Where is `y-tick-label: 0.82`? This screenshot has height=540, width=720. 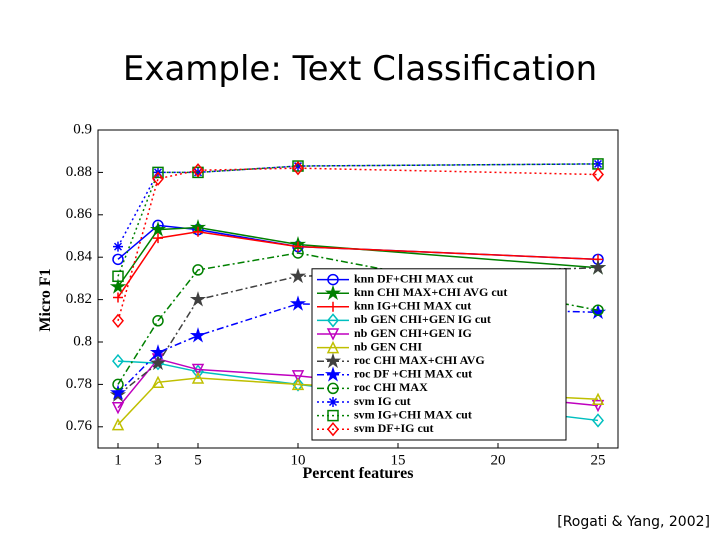
y-tick-label: 0.82 is located at coordinates (79, 299).